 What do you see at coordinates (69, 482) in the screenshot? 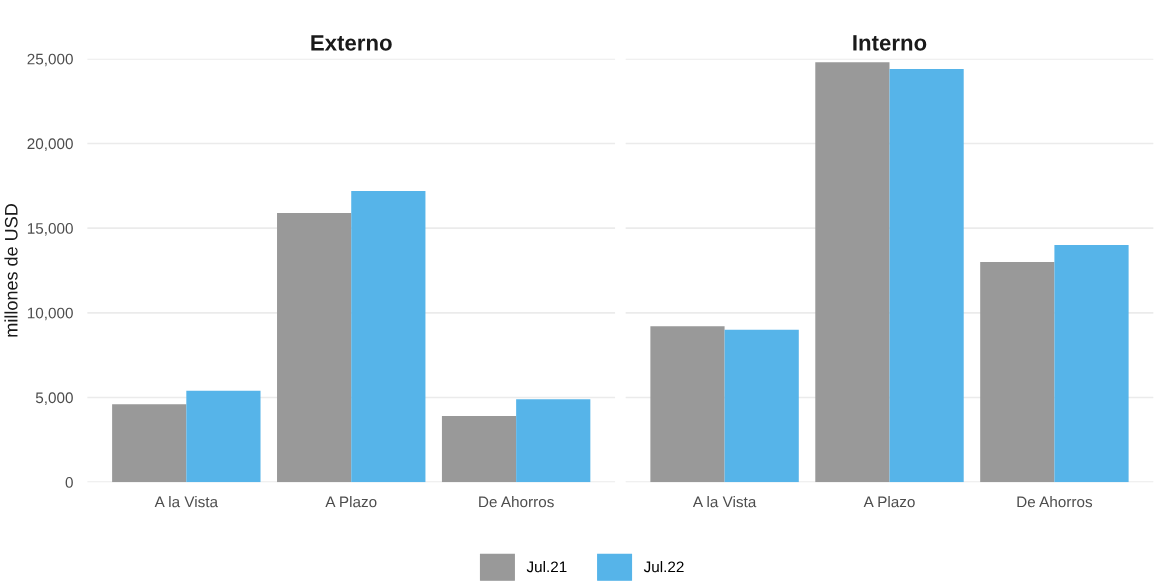
I see `y-tick-label: 0` at bounding box center [69, 482].